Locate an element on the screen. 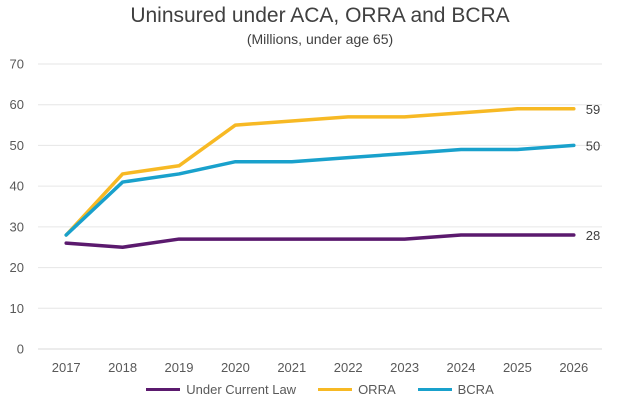 This screenshot has height=406, width=640. y-tick-label: 20 is located at coordinates (17, 267).